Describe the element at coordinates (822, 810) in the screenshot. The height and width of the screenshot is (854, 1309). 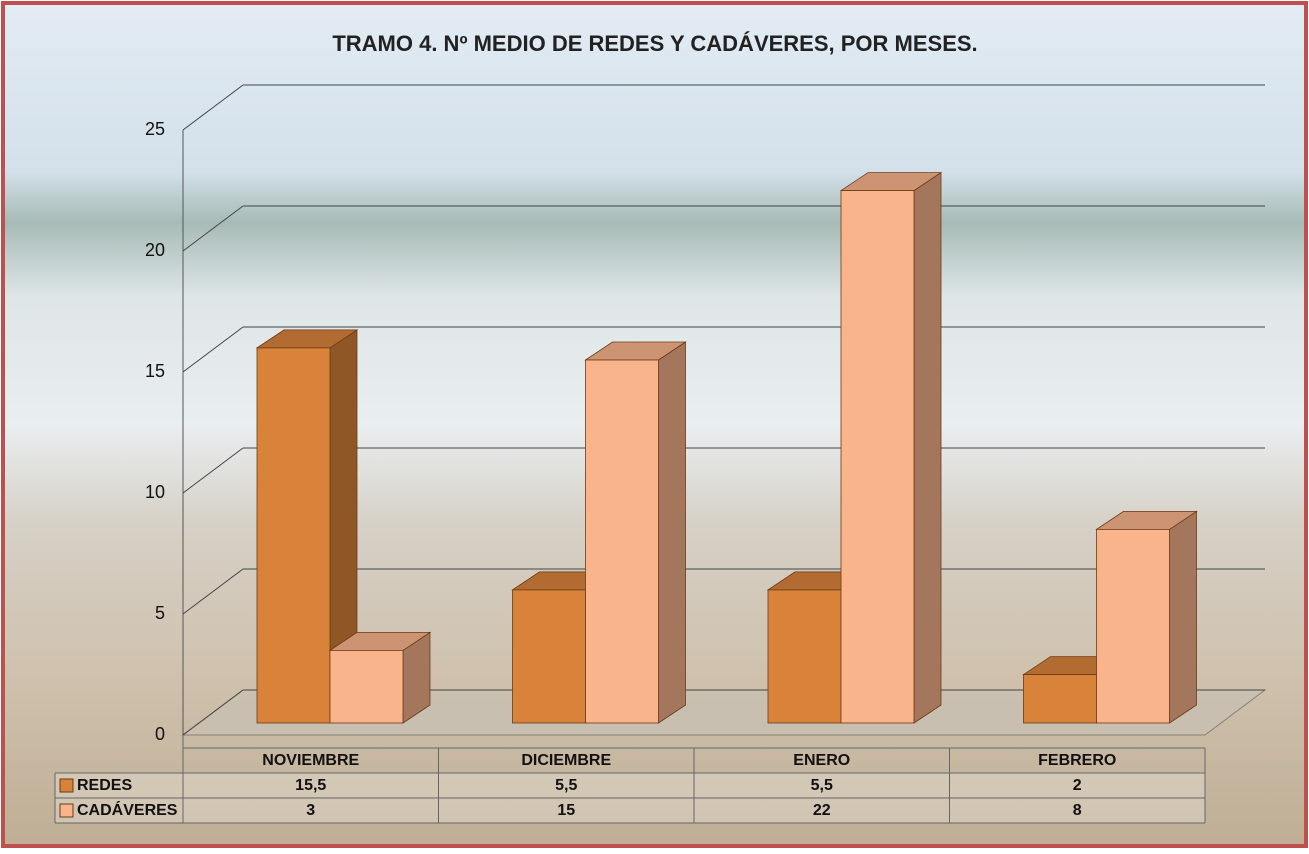
I see `table-value: 22` at that location.